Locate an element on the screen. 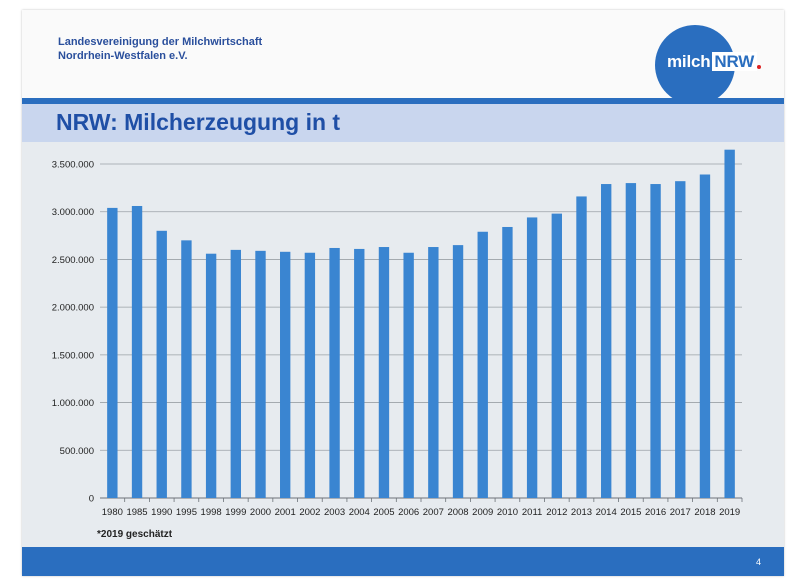 The image size is (810, 582). y-tick-label: 1.500.000 is located at coordinates (73, 355).